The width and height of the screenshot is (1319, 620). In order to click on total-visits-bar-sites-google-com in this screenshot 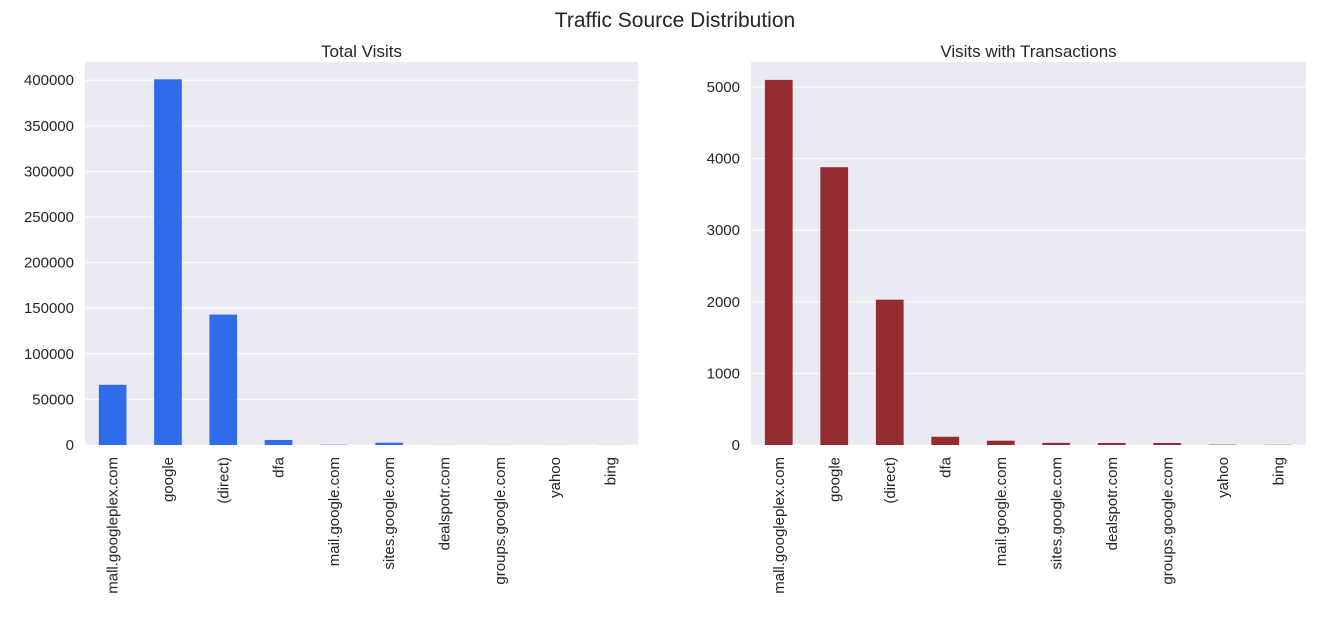, I will do `click(389, 443)`.